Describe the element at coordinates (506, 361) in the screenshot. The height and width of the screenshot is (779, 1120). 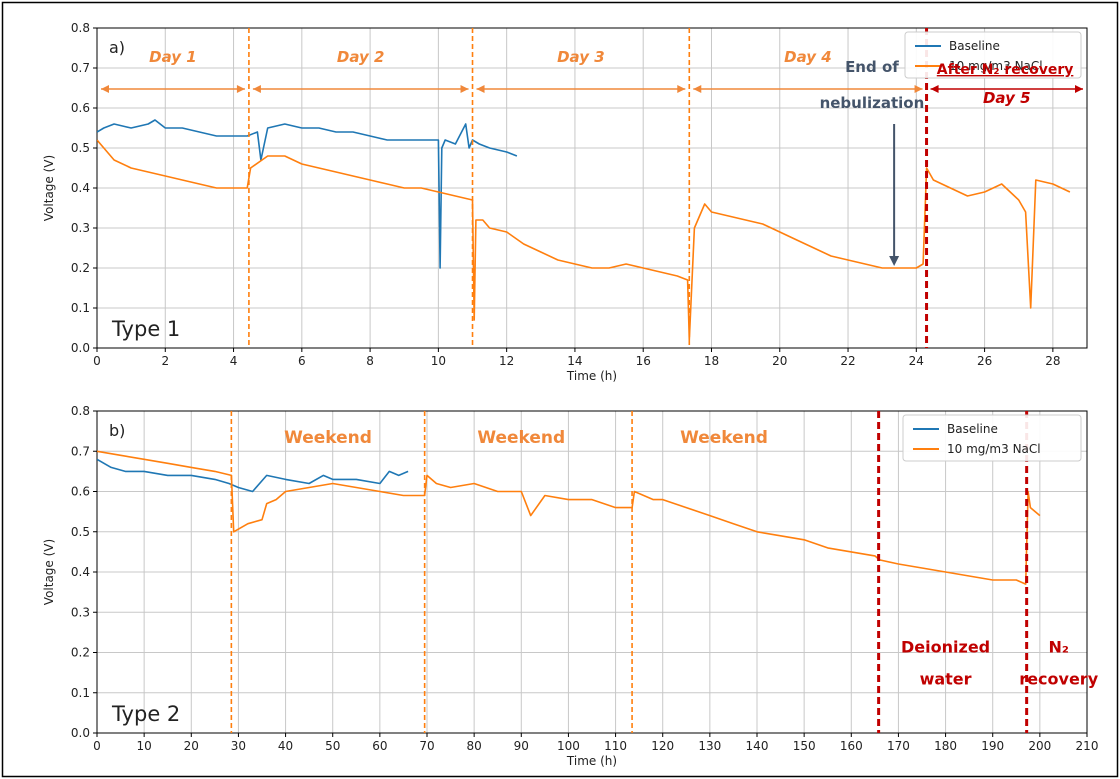
I see `x-tick-label: 12` at that location.